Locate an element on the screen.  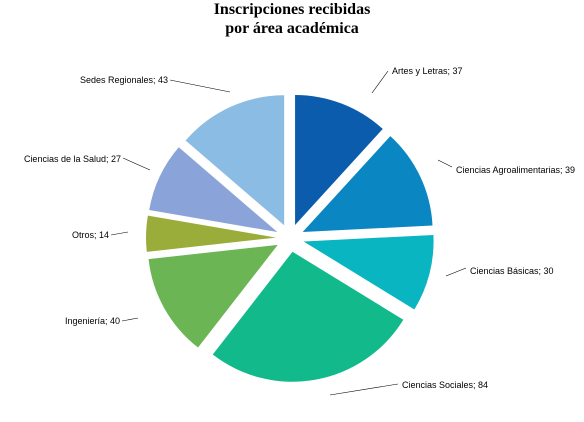
slice-label: Sedes Regionales; 43 is located at coordinates (124, 80).